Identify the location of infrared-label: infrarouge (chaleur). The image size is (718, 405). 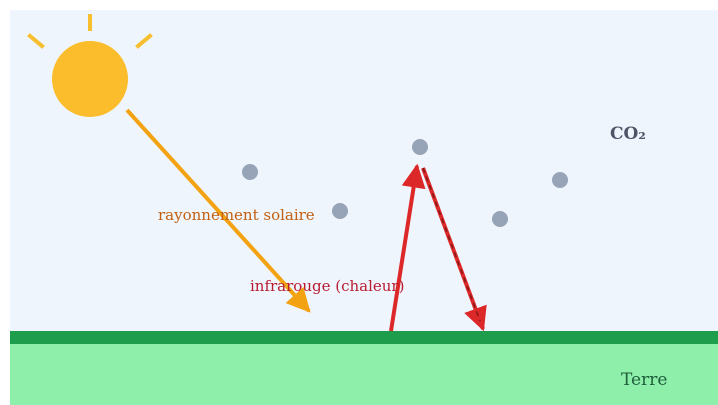
(327, 286).